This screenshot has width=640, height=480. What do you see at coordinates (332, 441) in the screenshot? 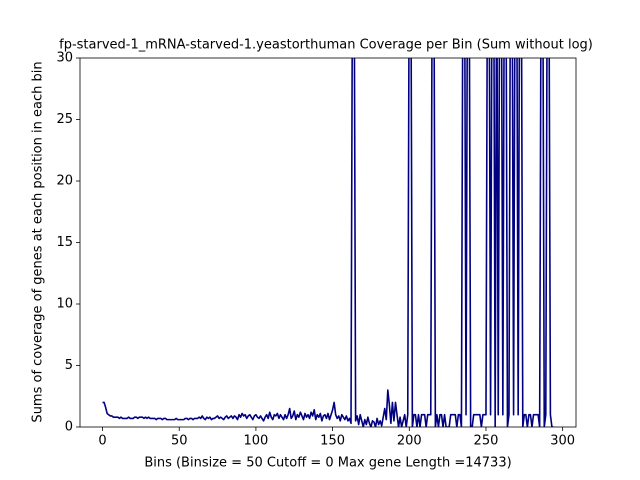
I see `x-tick-label: 150` at bounding box center [332, 441].